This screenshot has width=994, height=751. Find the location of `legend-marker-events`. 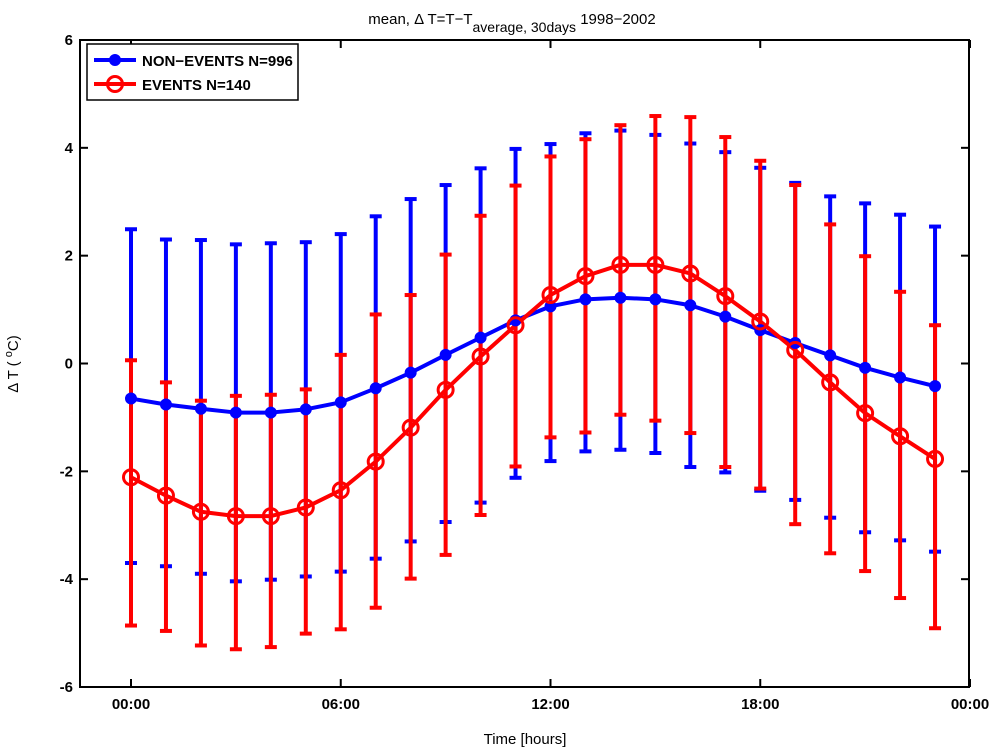

legend-marker-events is located at coordinates (115, 84).